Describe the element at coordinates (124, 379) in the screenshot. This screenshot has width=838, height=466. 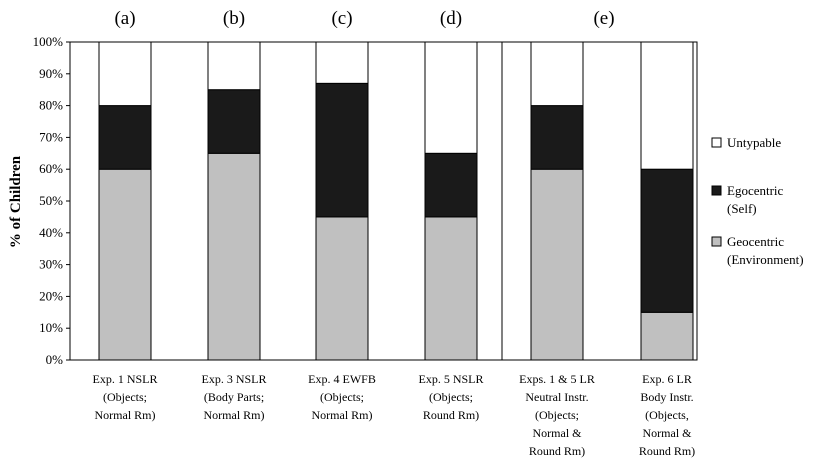
I see `category-label-line: Exp. 1 NSLR` at that location.